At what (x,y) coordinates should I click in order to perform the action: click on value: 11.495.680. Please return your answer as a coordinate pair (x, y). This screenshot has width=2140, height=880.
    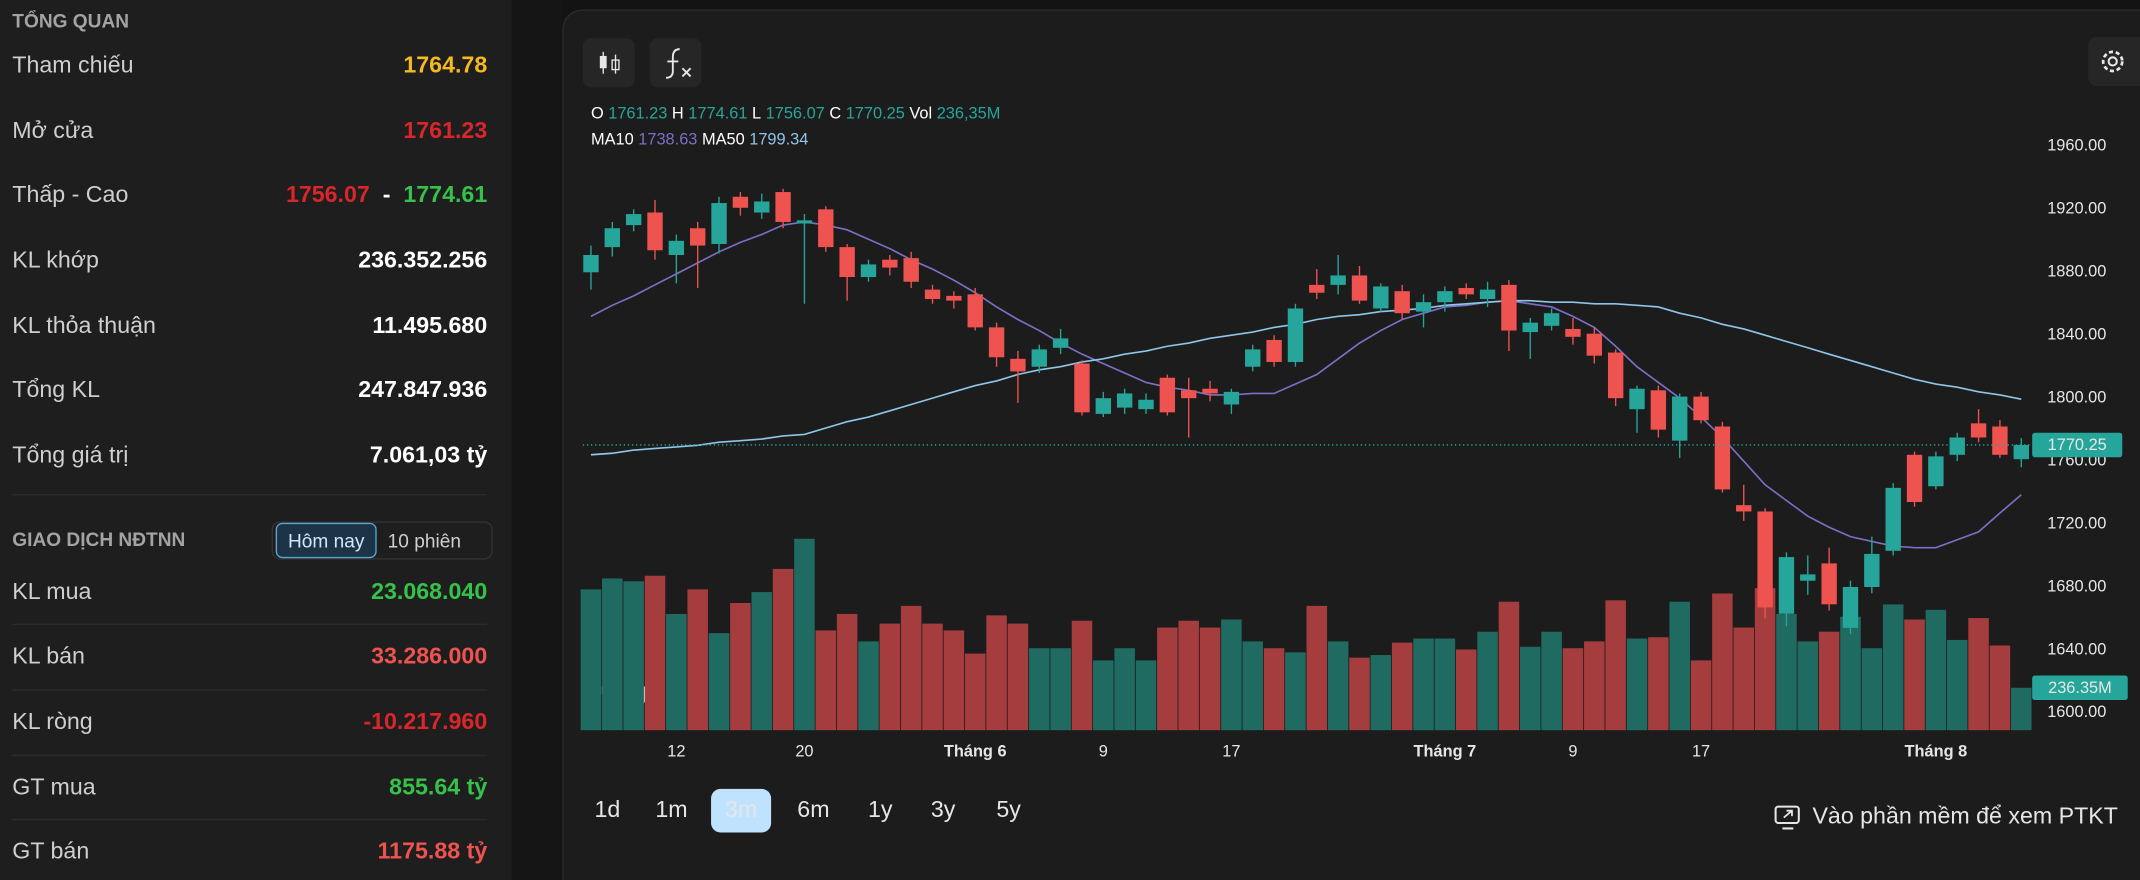
    Looking at the image, I should click on (430, 325).